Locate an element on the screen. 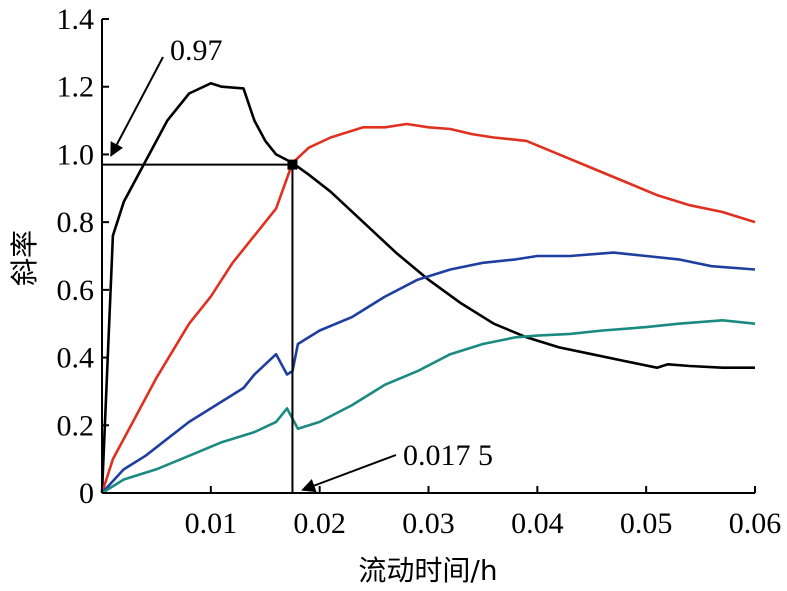  y-tick-label: 0.6 is located at coordinates (76, 290).